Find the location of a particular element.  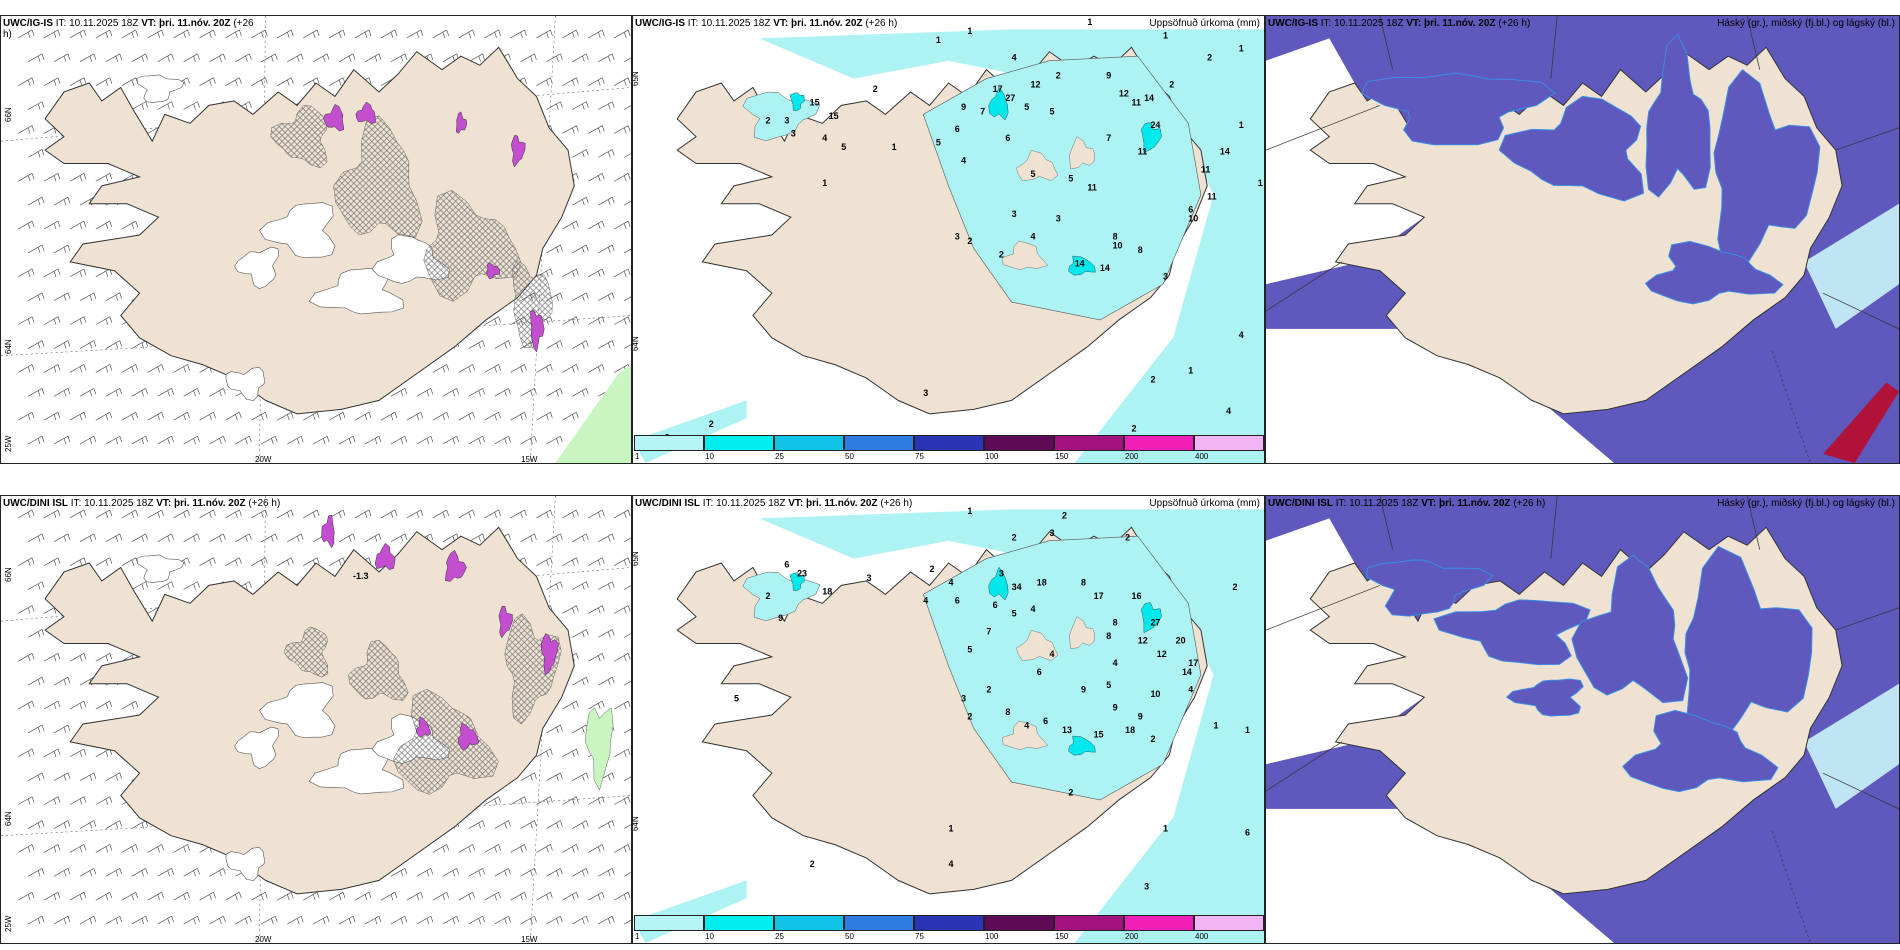

lat-label: 65N is located at coordinates (636, 558).